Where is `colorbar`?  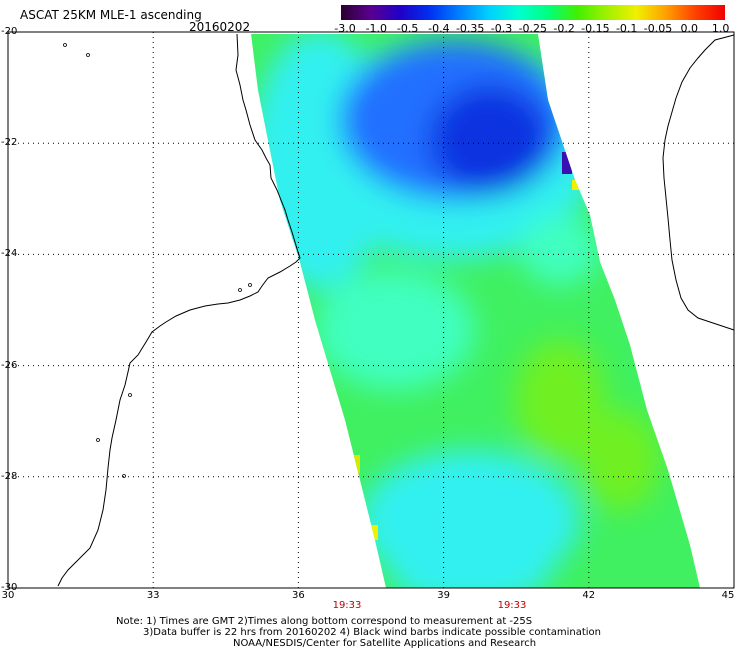 colorbar is located at coordinates (533, 12).